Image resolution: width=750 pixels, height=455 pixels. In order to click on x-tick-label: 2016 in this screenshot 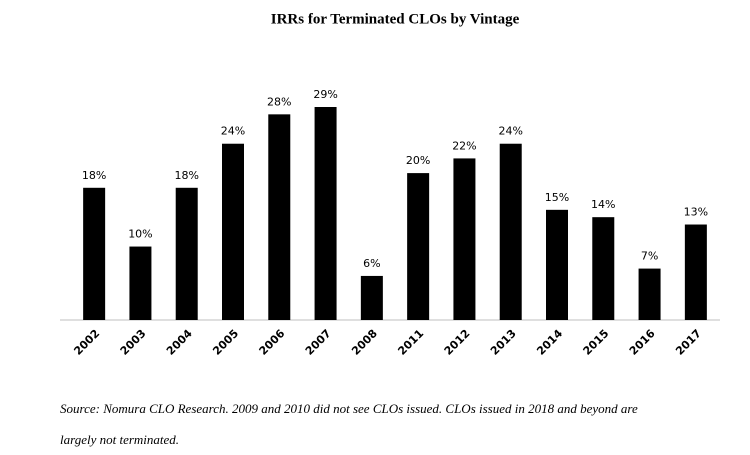, I will do `click(642, 342)`.